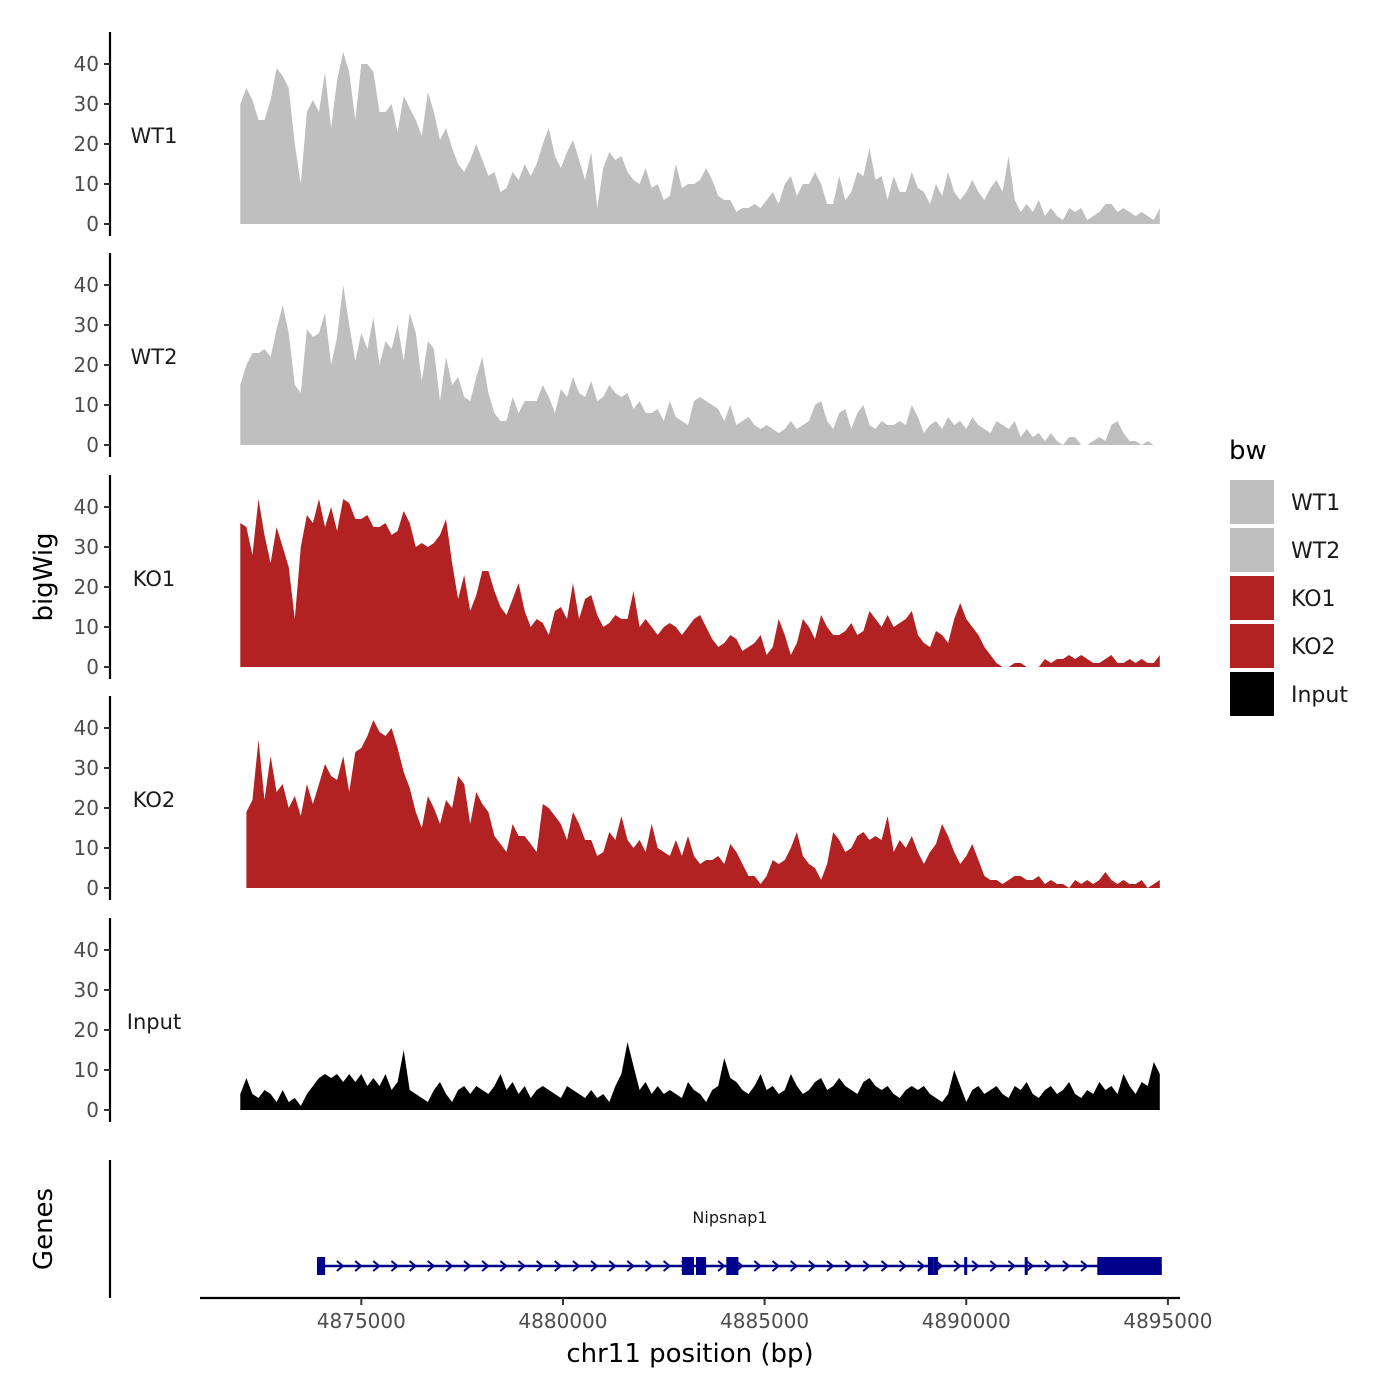 This screenshot has width=1400, height=1400. What do you see at coordinates (86, 507) in the screenshot?
I see `y-tick-label-ko1-40: 40` at bounding box center [86, 507].